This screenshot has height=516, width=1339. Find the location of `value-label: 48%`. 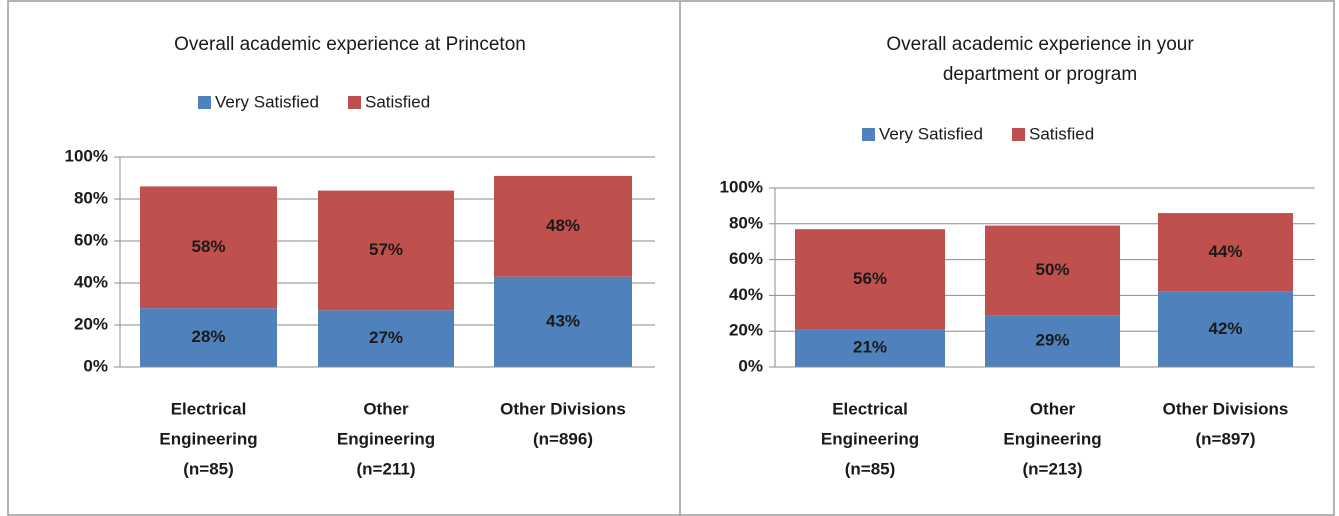

value-label: 48% is located at coordinates (563, 225).